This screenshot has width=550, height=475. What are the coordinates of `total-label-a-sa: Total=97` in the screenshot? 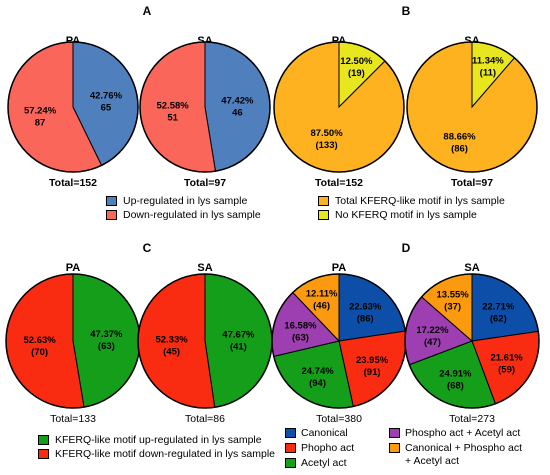 It's located at (205, 183).